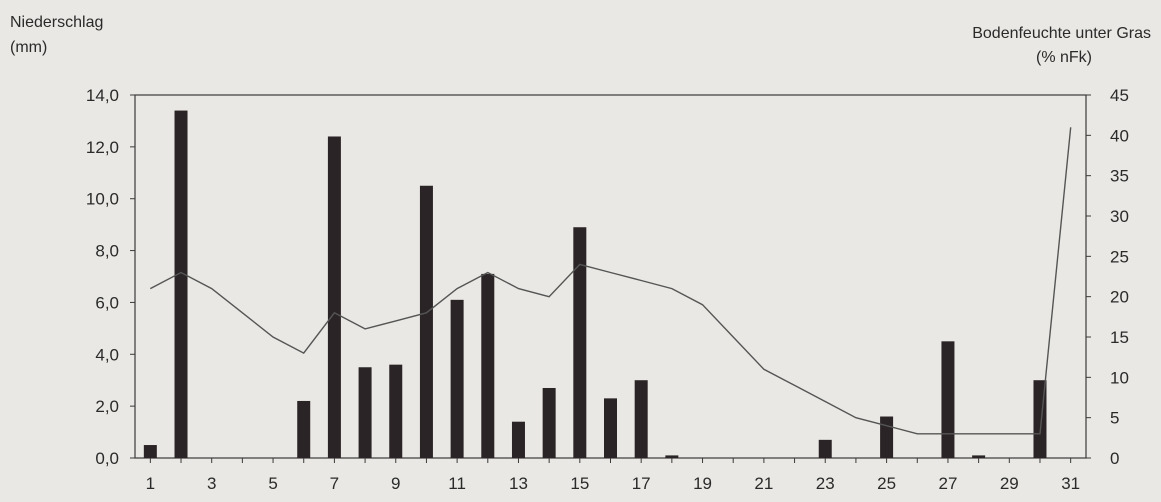 The height and width of the screenshot is (502, 1161). What do you see at coordinates (763, 483) in the screenshot?
I see `x-tick-label: 21` at bounding box center [763, 483].